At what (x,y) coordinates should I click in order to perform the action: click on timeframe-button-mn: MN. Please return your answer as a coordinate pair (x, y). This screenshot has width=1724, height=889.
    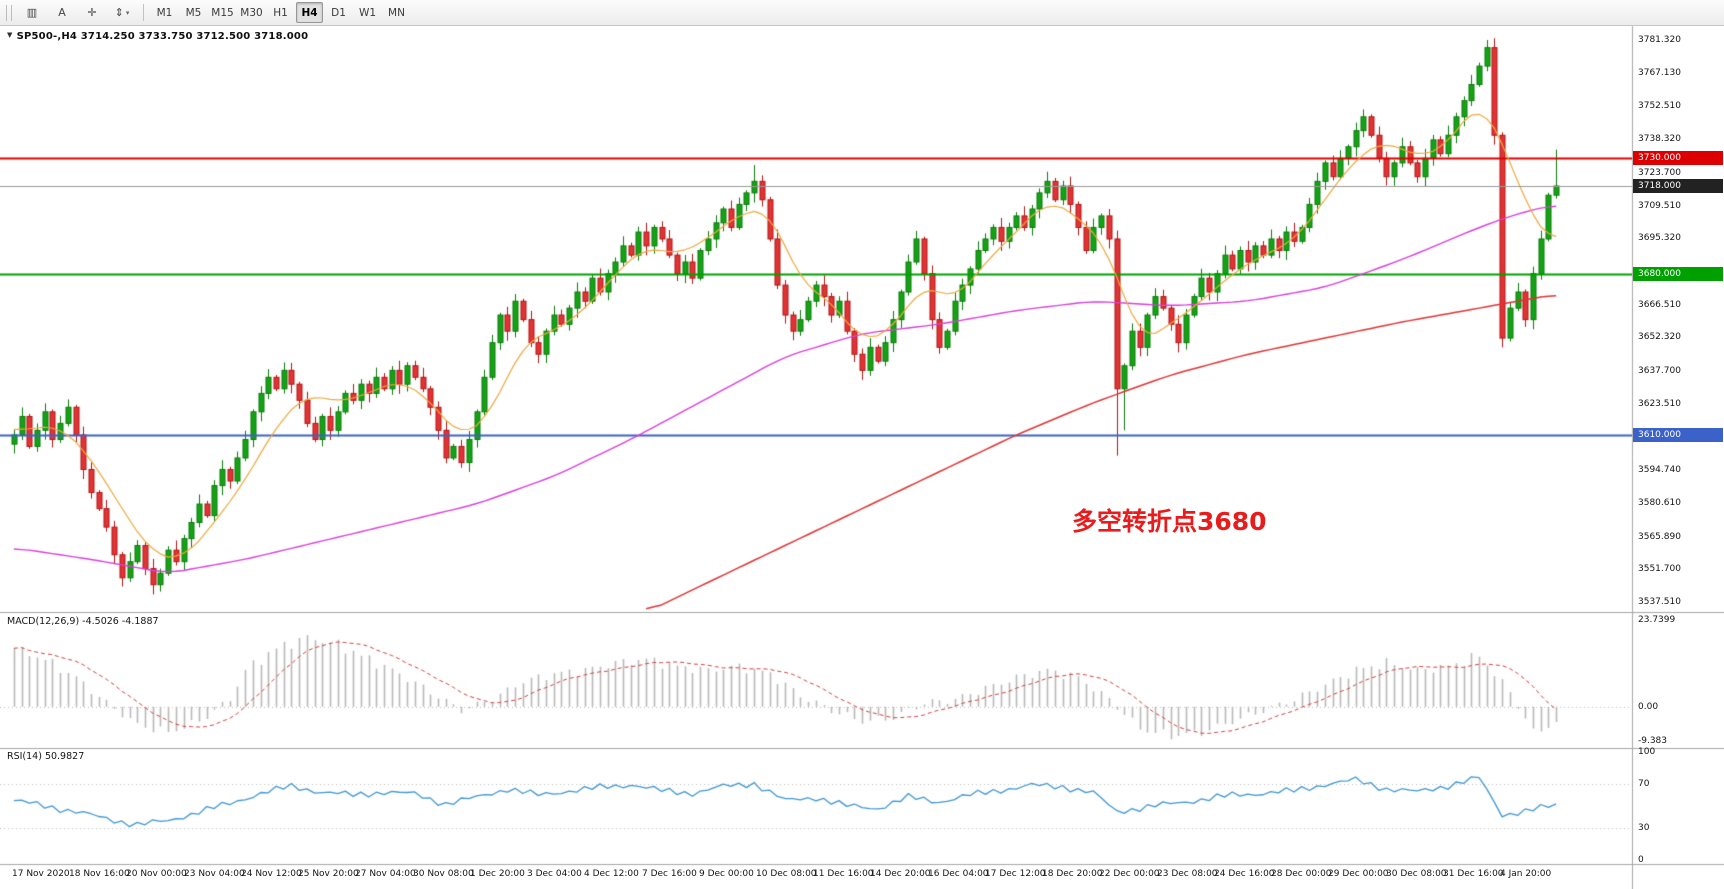
    Looking at the image, I should click on (396, 12).